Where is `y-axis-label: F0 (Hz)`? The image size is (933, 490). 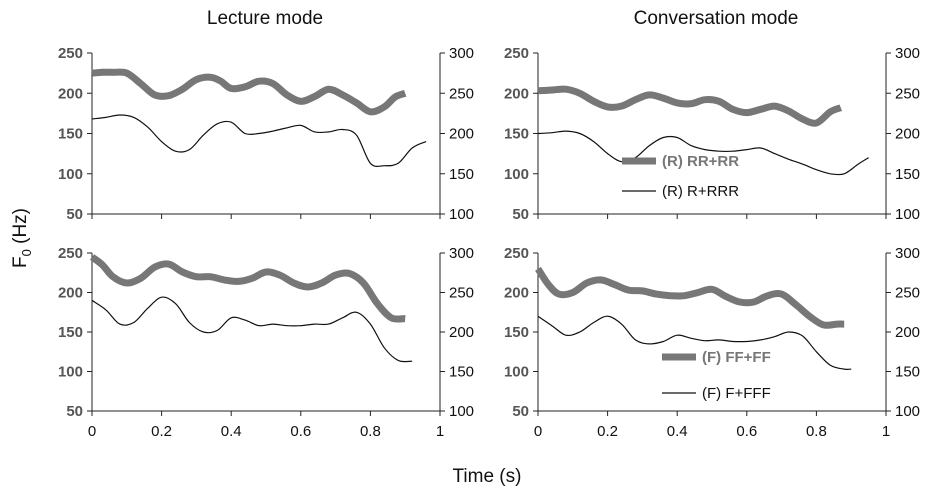
y-axis-label: F0 (Hz) is located at coordinates (22, 238).